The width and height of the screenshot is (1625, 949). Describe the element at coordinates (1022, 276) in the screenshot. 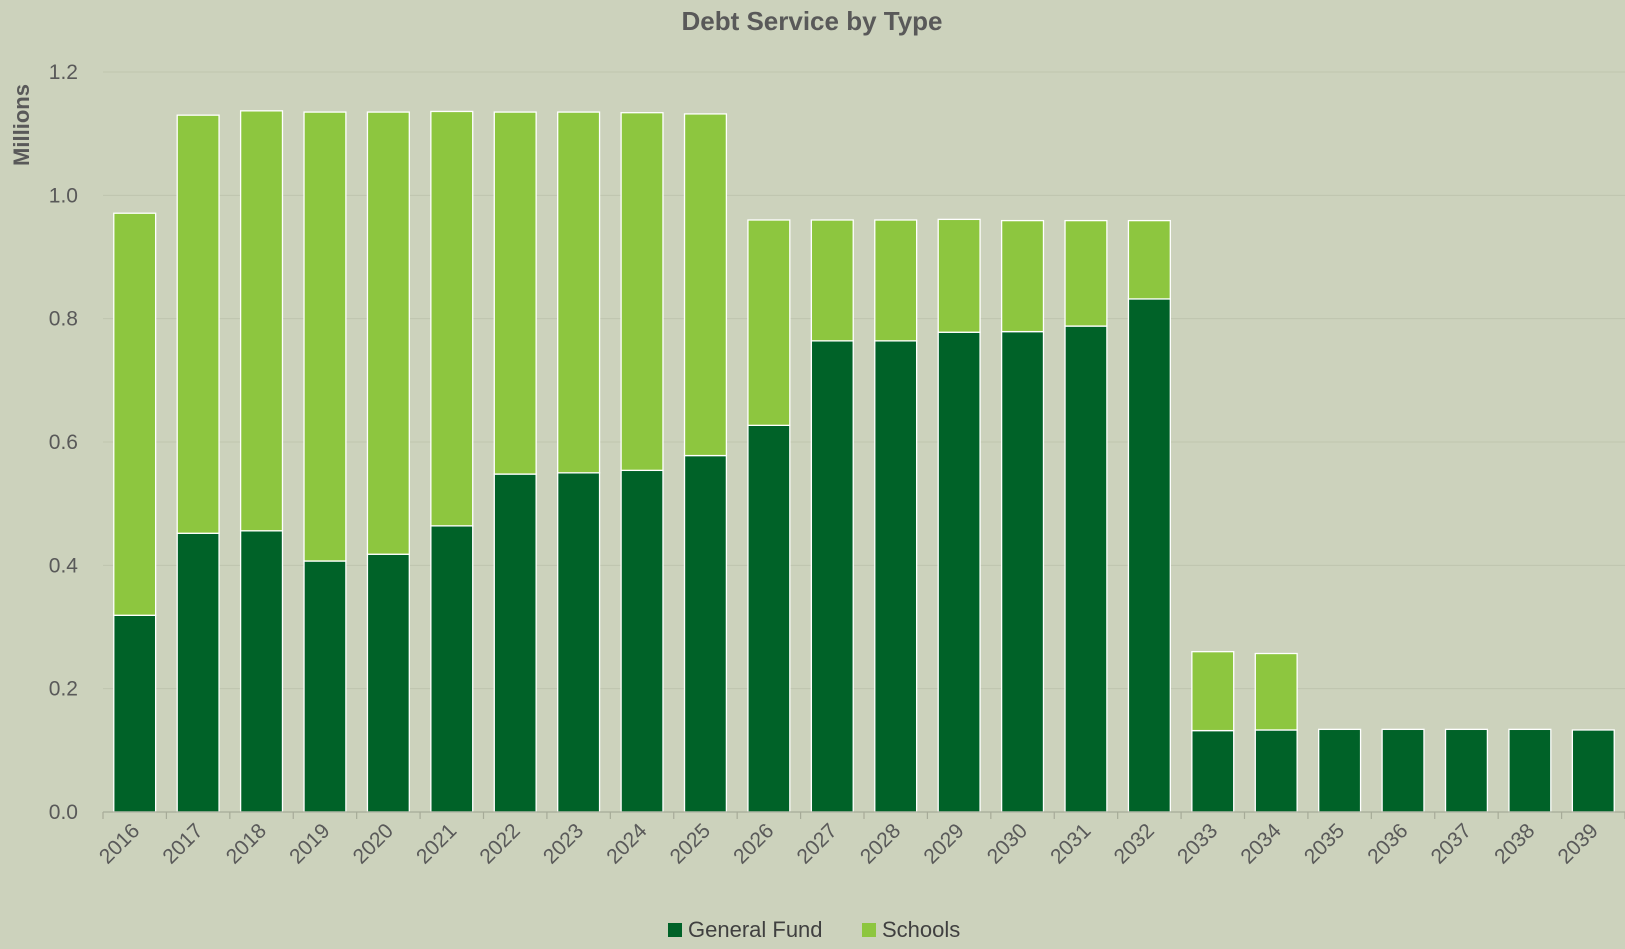

I see `bar-schools-2030` at that location.